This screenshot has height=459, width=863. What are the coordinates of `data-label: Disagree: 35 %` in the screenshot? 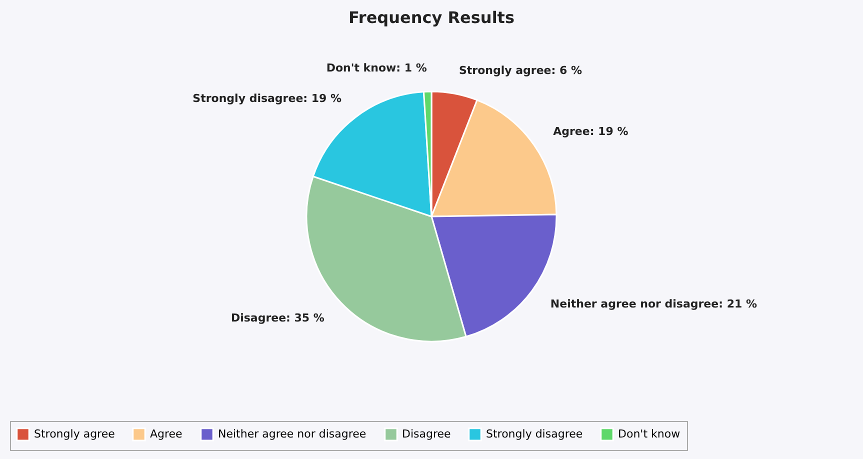 It's located at (277, 318).